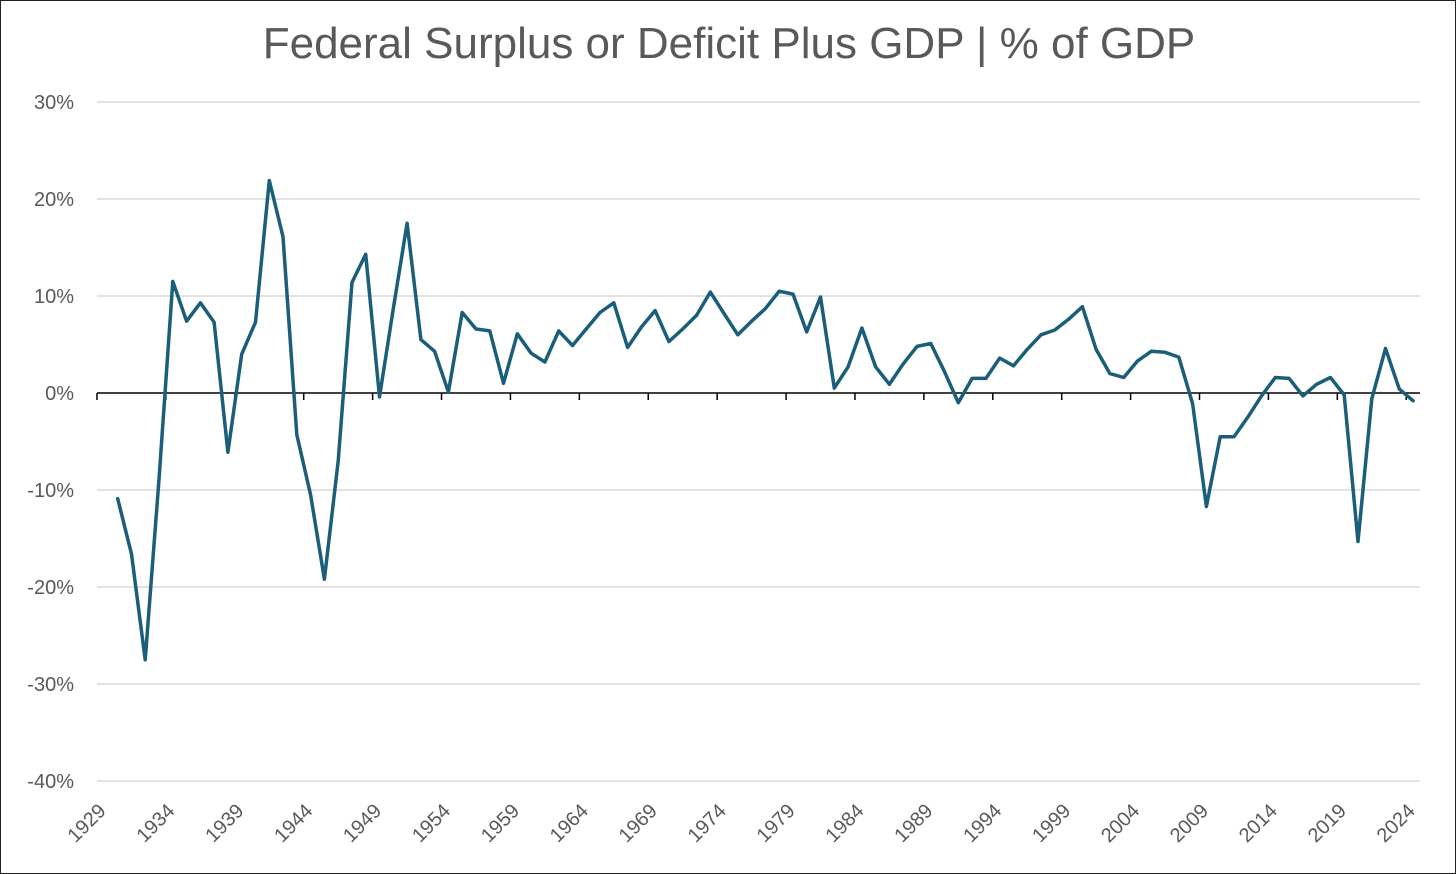  What do you see at coordinates (982, 823) in the screenshot?
I see `x-tick-label: 1994` at bounding box center [982, 823].